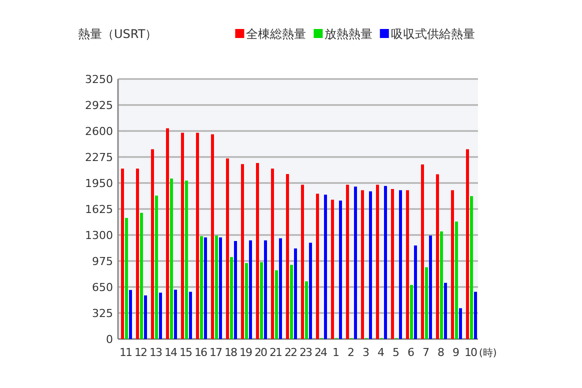 The height and width of the screenshot is (388, 582). I want to click on x-tick-label: 13, so click(156, 352).